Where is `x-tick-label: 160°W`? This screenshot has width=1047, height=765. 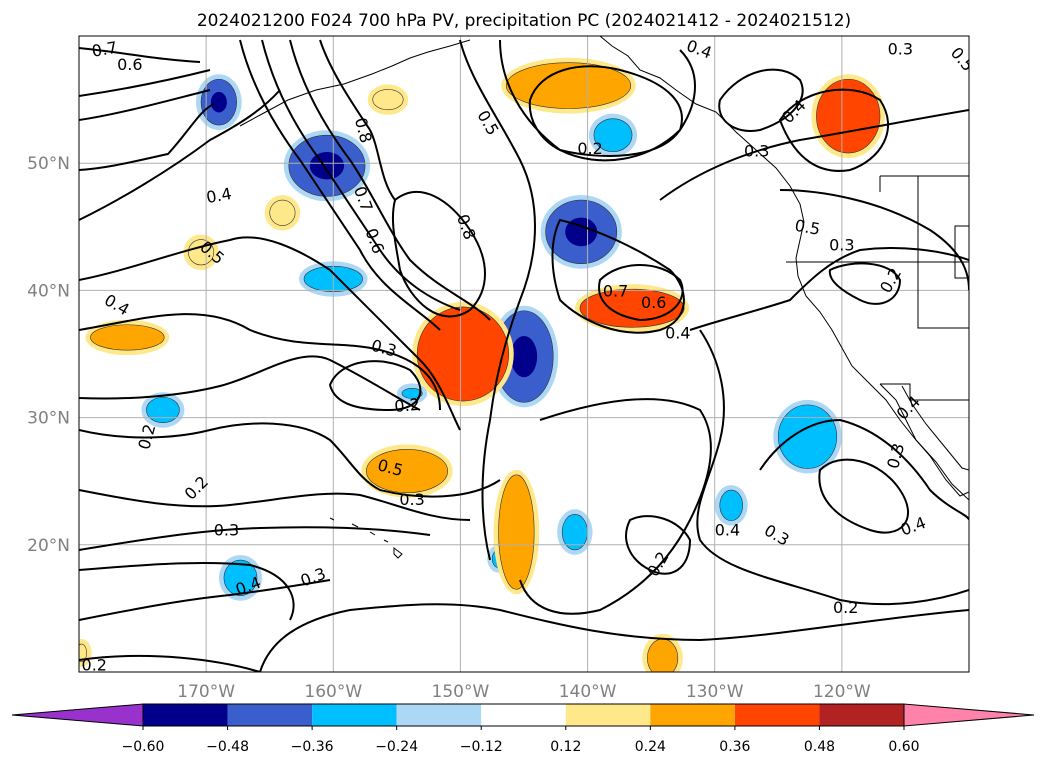
x-tick-label: 160°W is located at coordinates (333, 692).